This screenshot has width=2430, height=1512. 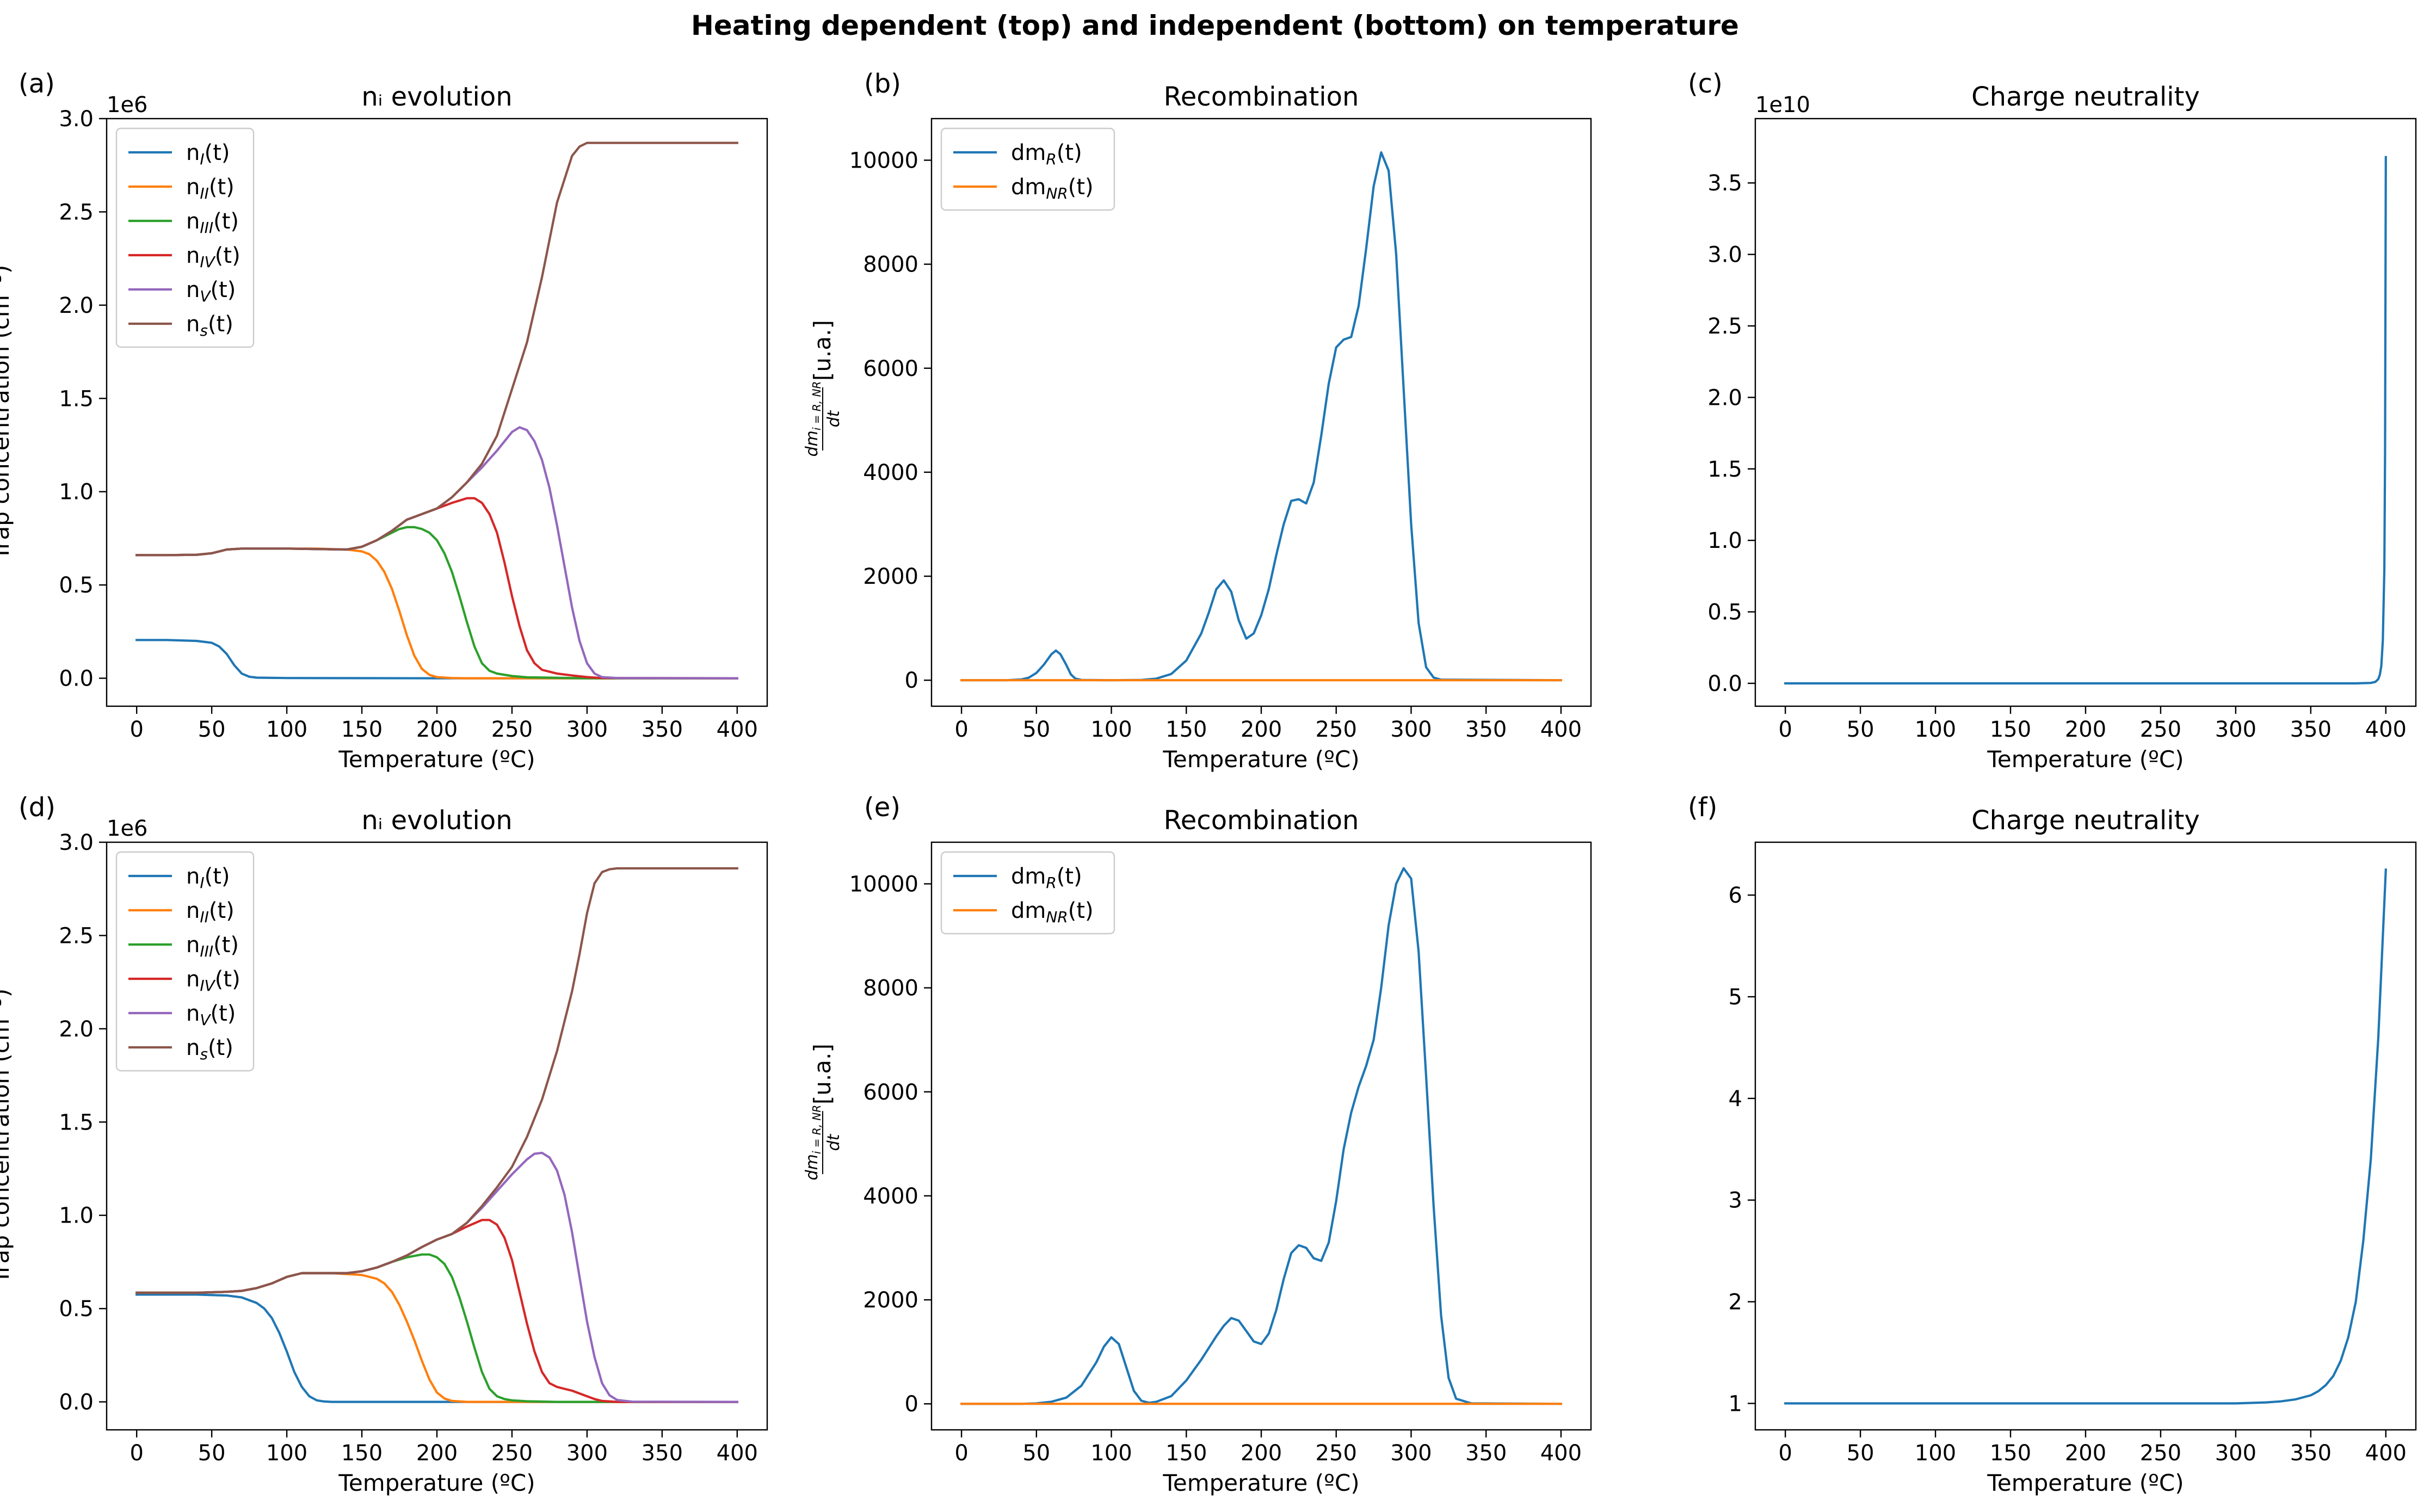 I want to click on legend-frame, so click(x=1028, y=893).